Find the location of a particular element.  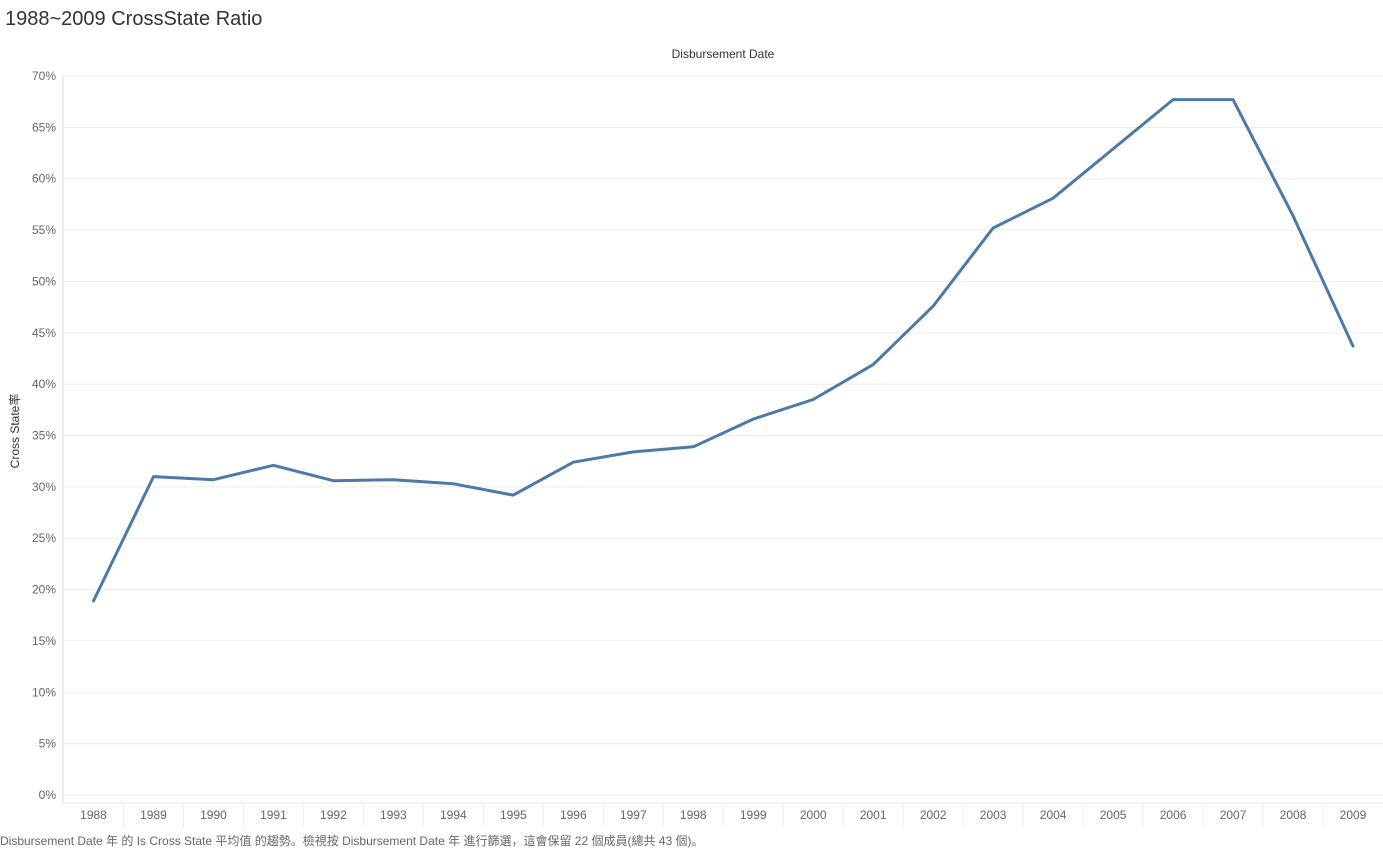

y-tick-label: 5% is located at coordinates (48, 744).